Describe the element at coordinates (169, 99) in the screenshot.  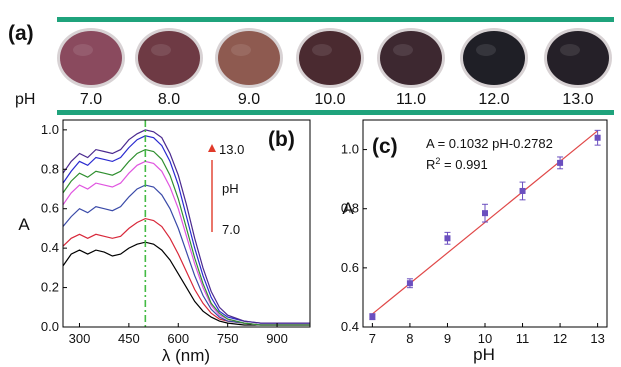
I see `sample-ph-label: 8.0` at that location.